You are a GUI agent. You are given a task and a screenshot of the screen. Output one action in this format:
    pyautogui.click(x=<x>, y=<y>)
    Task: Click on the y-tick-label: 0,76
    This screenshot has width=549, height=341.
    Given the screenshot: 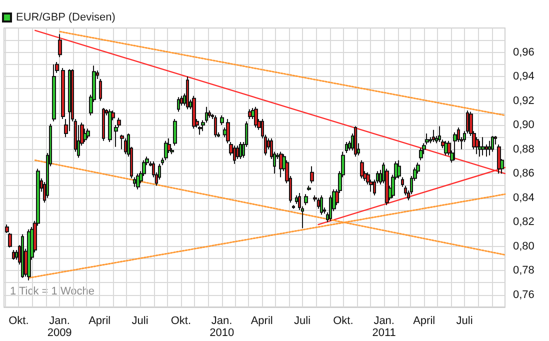 What is the action you would take?
    pyautogui.click(x=523, y=294)
    